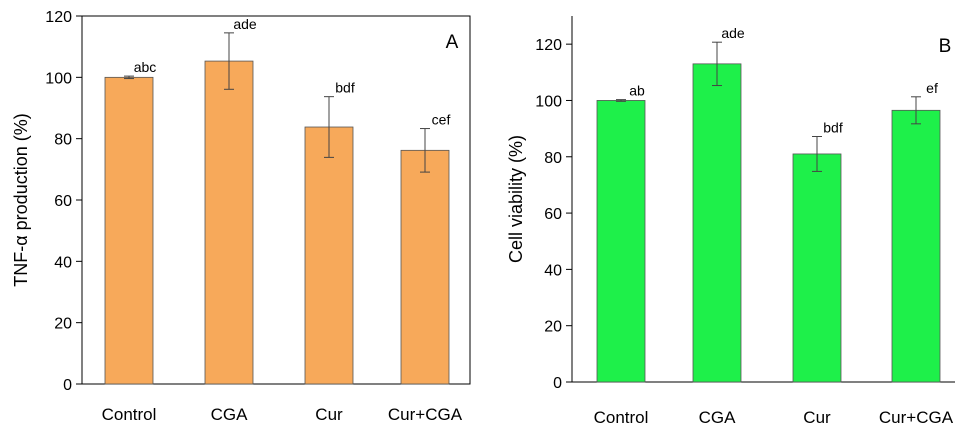  I want to click on y-axis-label: Cell viability (%), so click(516, 199).